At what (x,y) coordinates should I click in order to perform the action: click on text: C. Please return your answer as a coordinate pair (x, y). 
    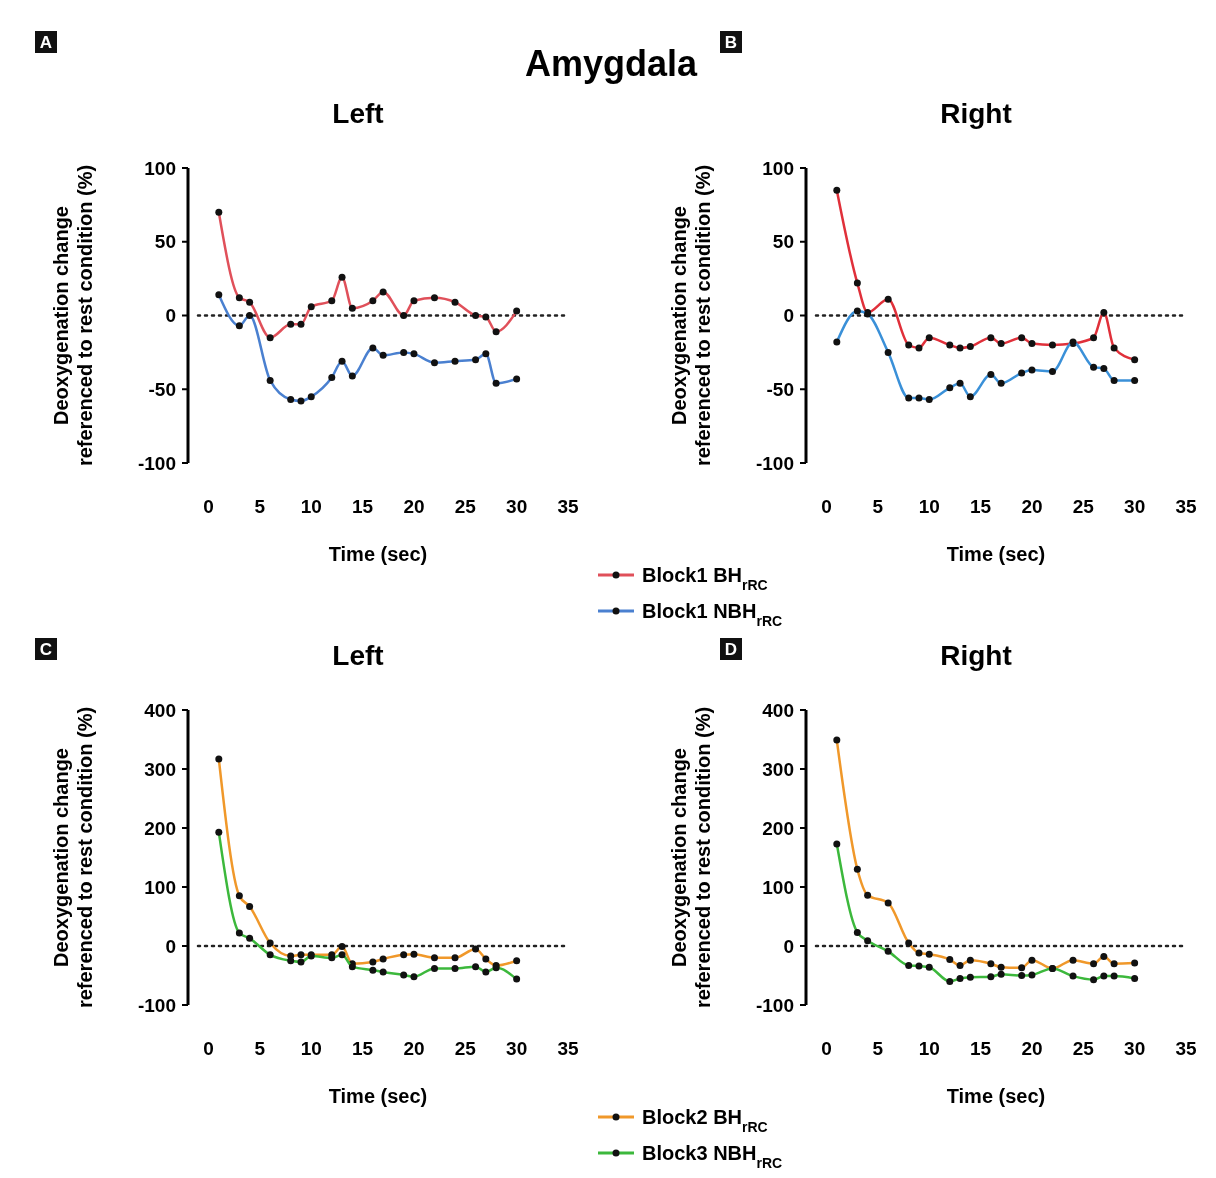
    Looking at the image, I should click on (46, 650).